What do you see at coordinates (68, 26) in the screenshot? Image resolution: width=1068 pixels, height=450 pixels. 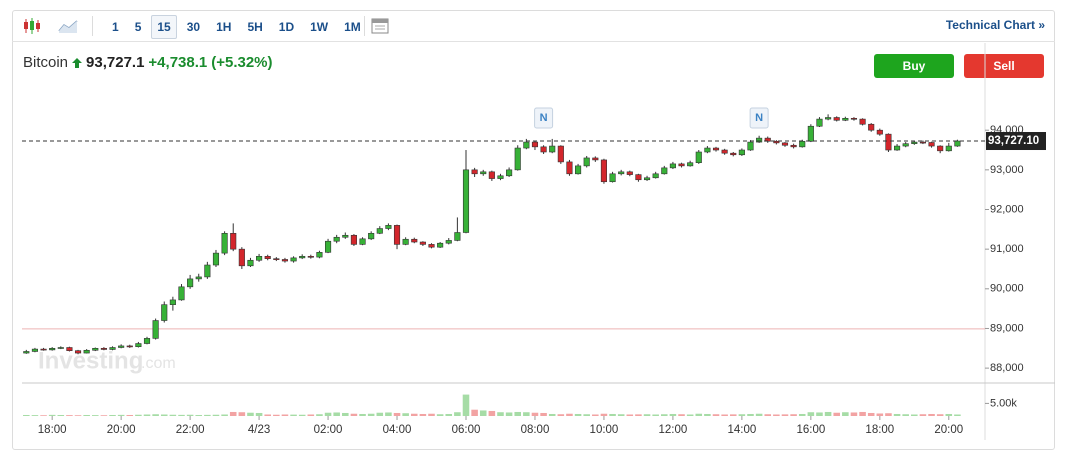 I see `line-chart-icon` at bounding box center [68, 26].